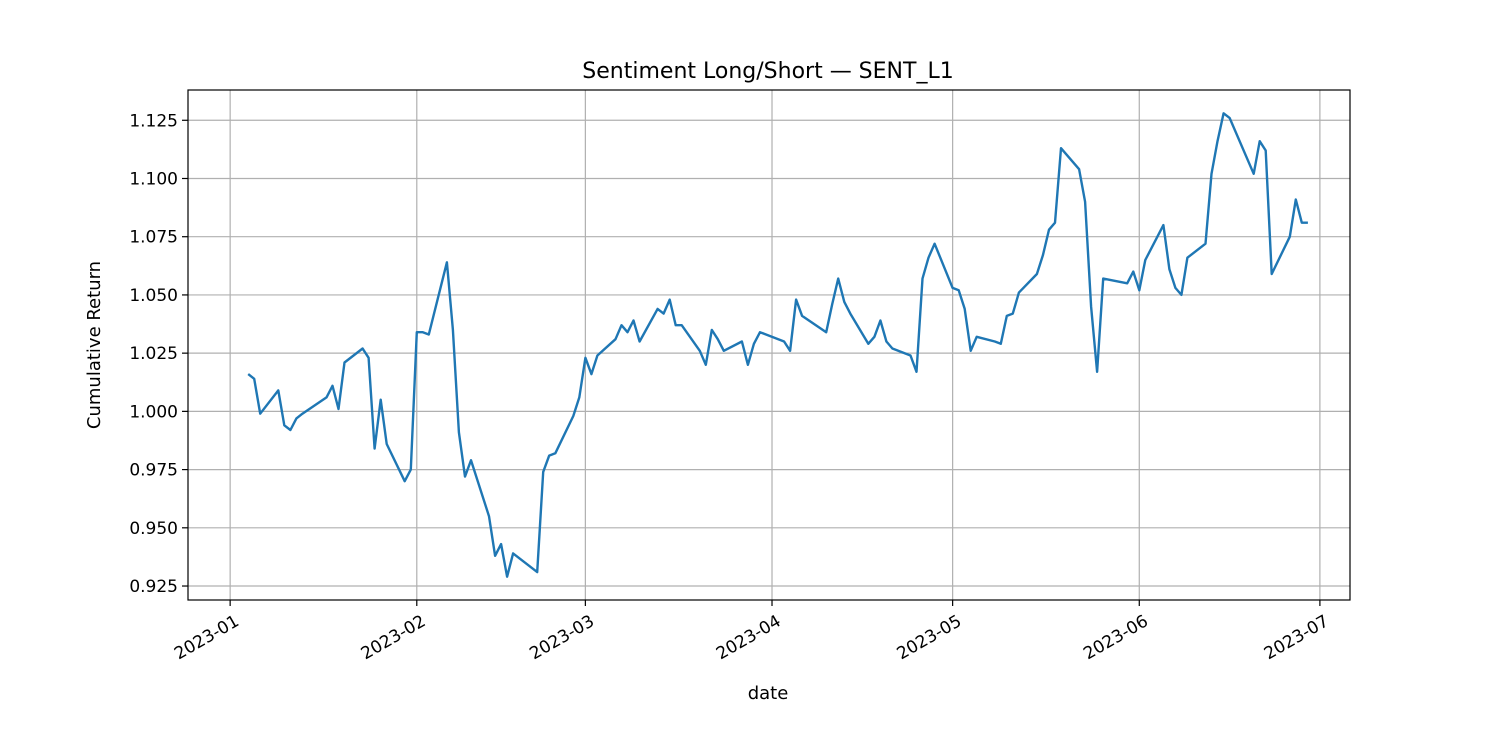 Image resolution: width=1500 pixels, height=750 pixels. What do you see at coordinates (94, 345) in the screenshot?
I see `y-axis-label: Cumulative Return` at bounding box center [94, 345].